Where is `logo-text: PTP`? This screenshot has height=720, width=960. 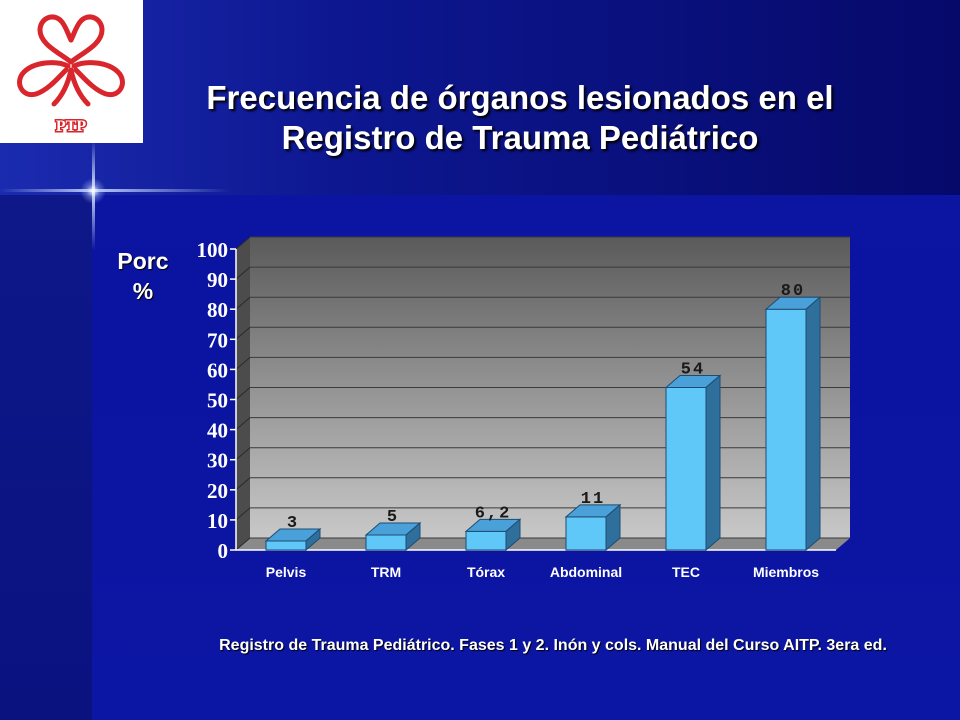
logo-text: PTP is located at coordinates (71, 126).